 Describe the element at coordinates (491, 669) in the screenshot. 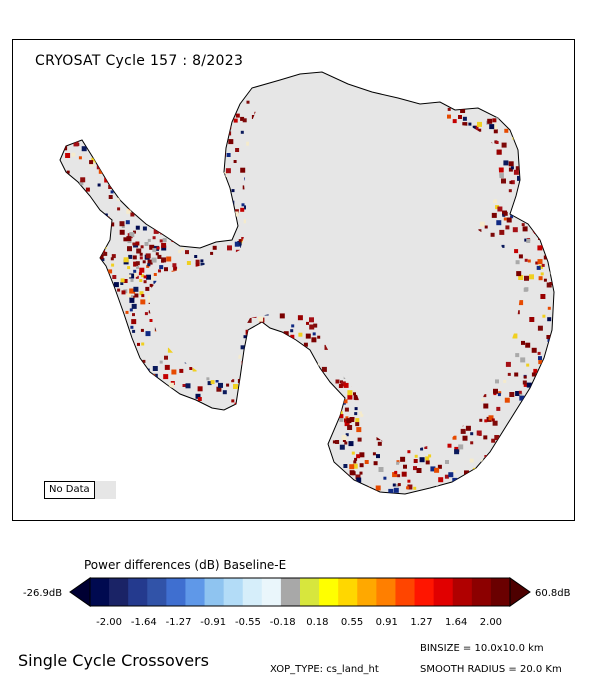

I see `smooth-radius-label: SMOOTH RADIUS = 20.0 Km` at that location.